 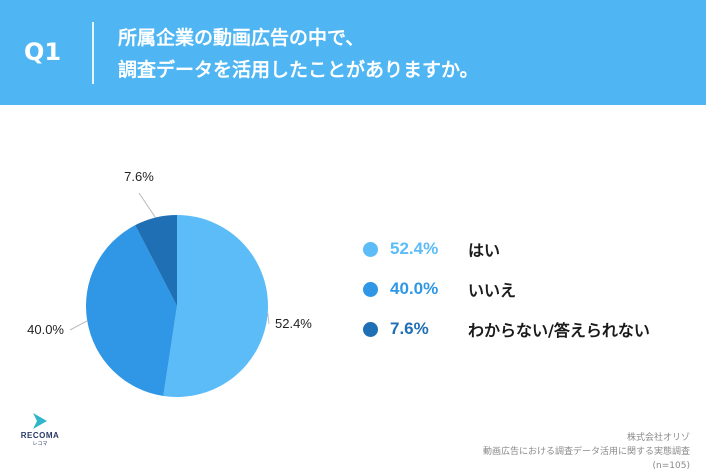 I want to click on slice-label-3: 7.6%, so click(x=139, y=176).